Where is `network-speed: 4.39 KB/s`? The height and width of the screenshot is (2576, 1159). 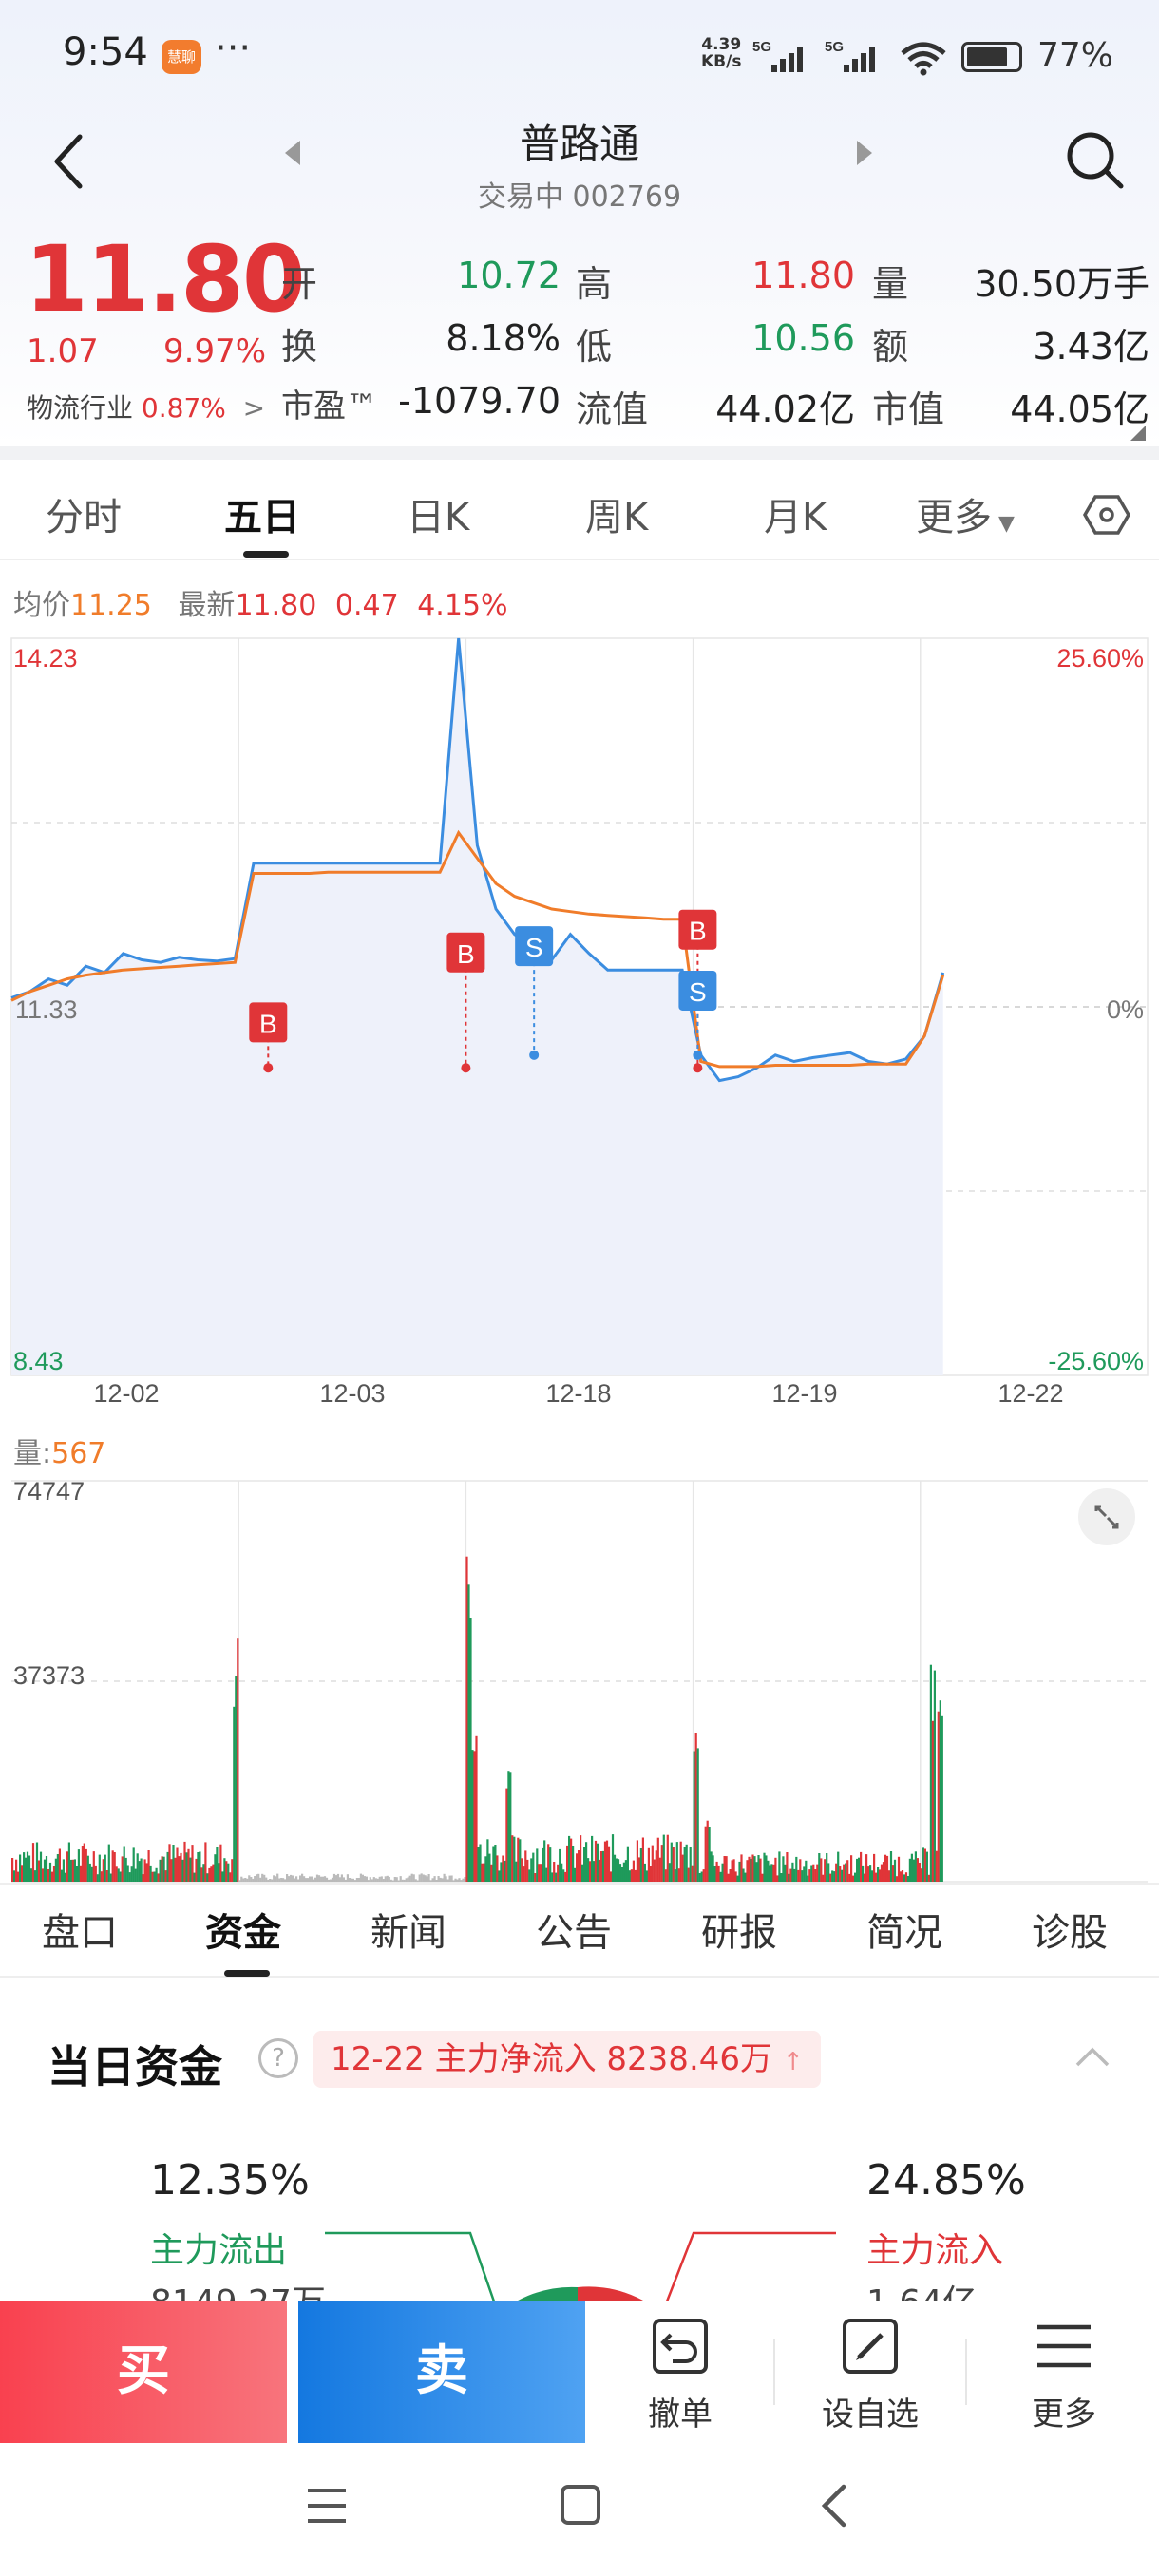
network-speed: 4.39 KB/s is located at coordinates (721, 53).